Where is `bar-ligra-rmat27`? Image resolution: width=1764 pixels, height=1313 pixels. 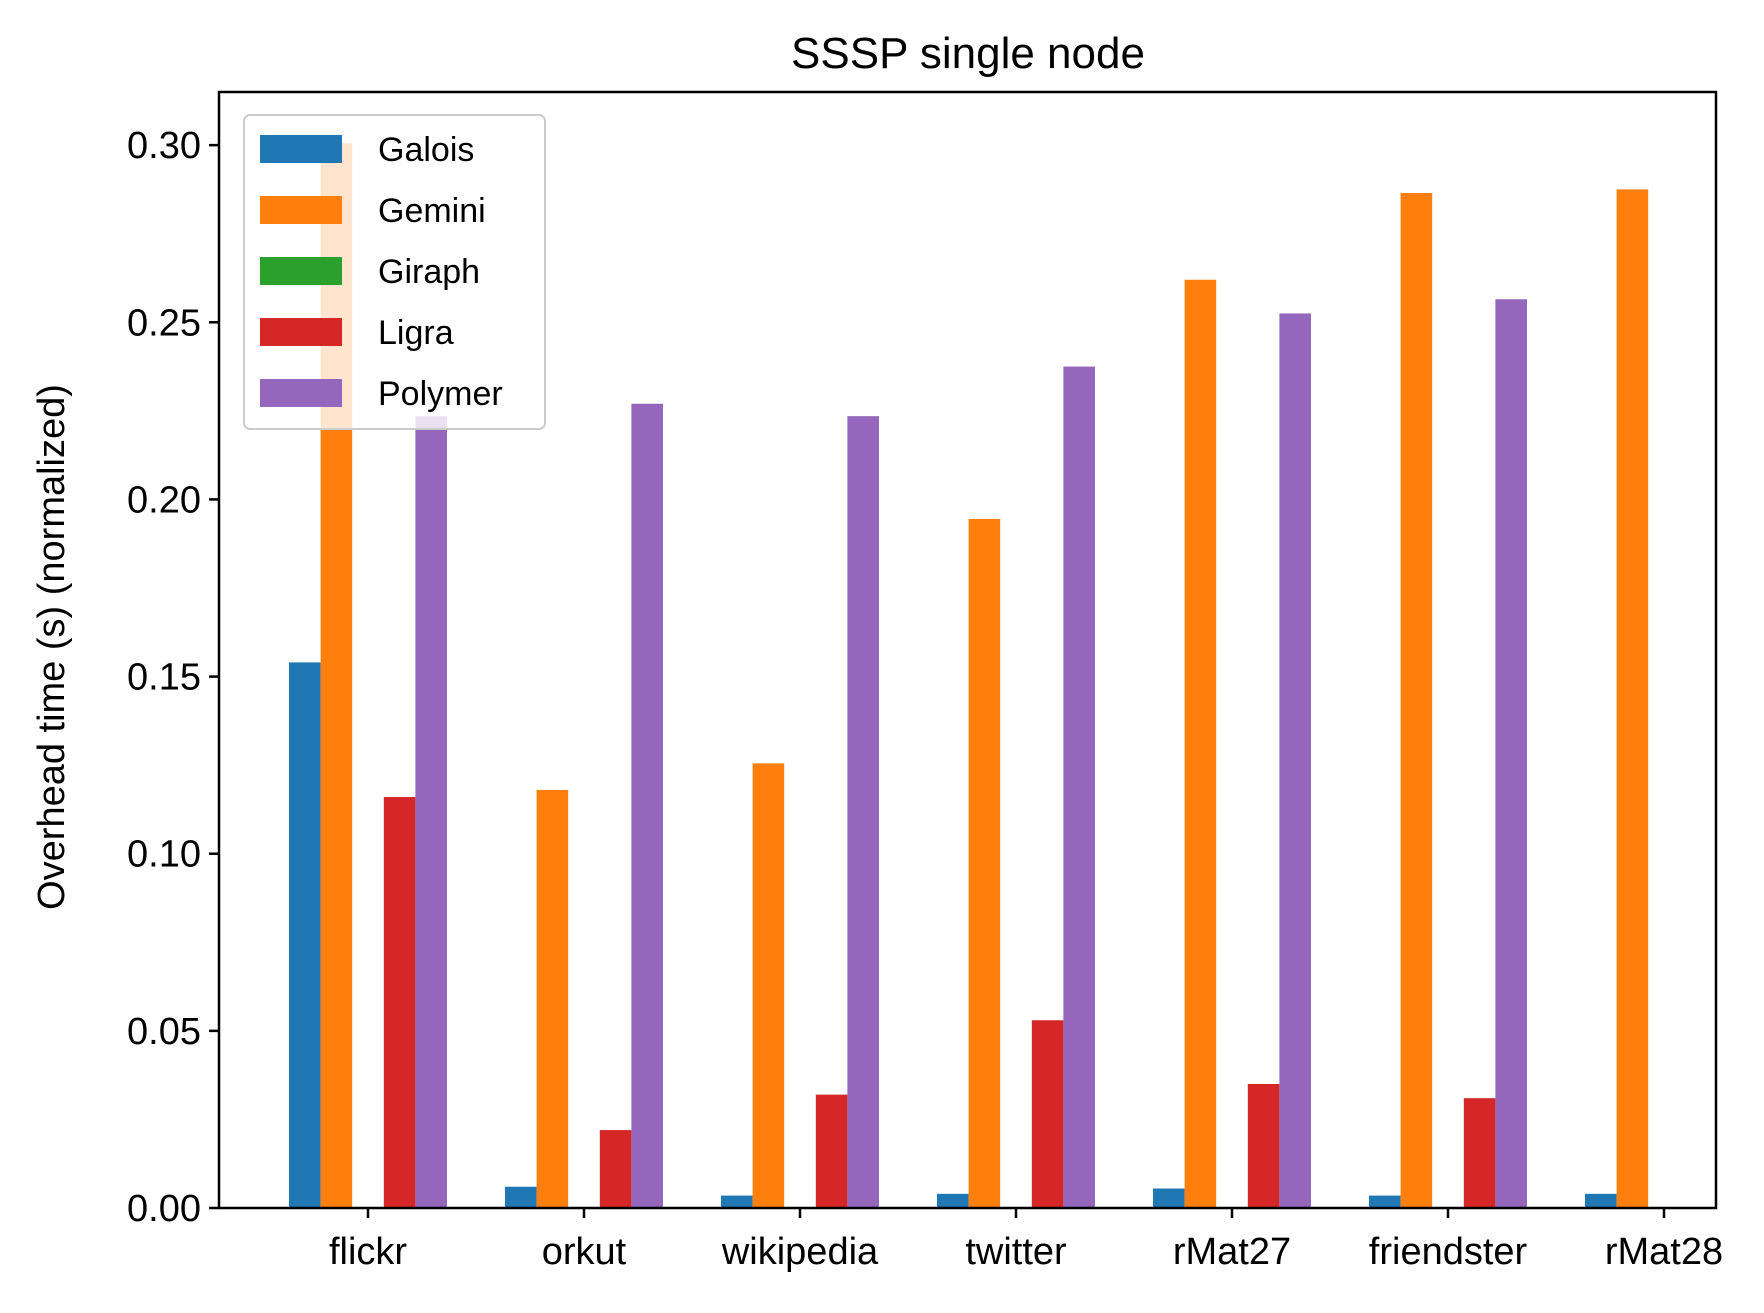
bar-ligra-rmat27 is located at coordinates (1263, 1146).